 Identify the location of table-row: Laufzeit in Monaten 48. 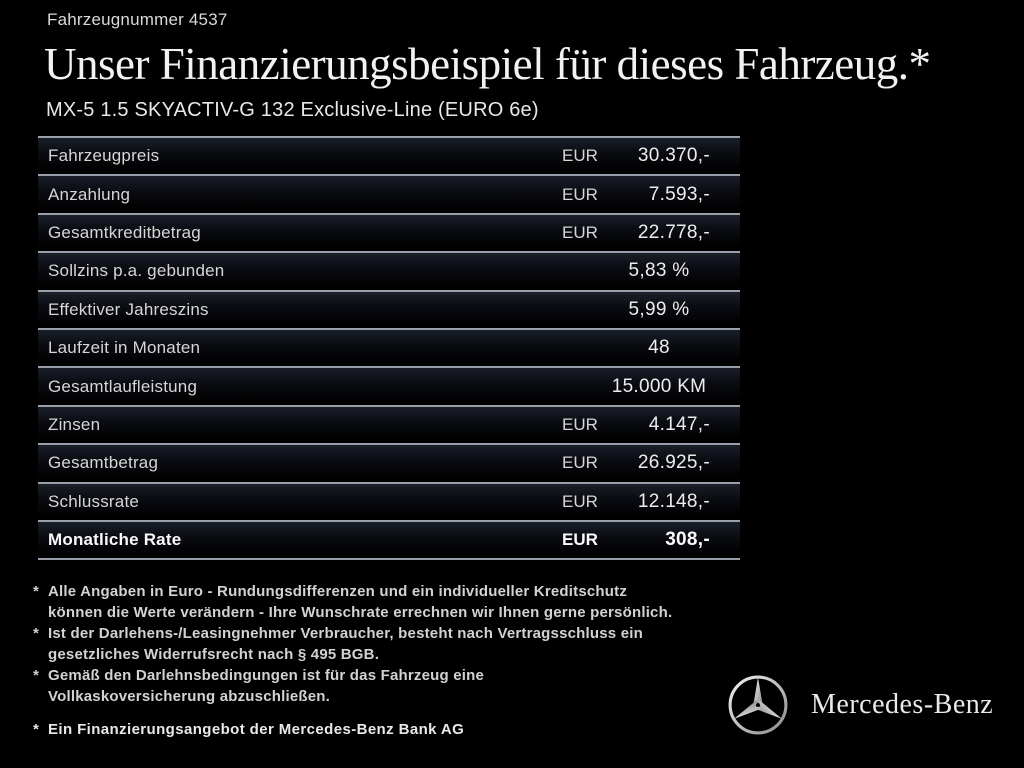
(389, 348).